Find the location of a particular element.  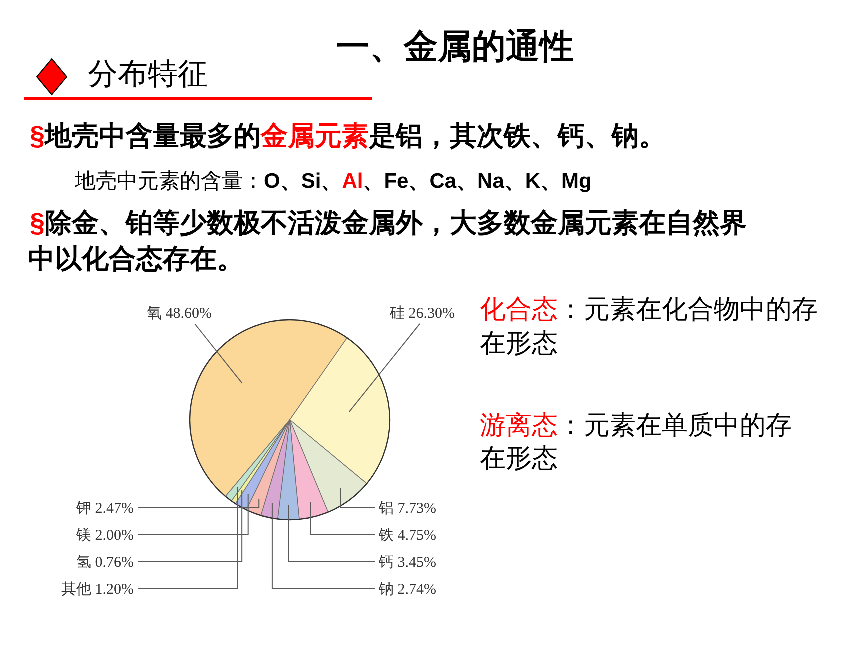

text: 是铝，其次铁、钙、钠。 is located at coordinates (517, 136).